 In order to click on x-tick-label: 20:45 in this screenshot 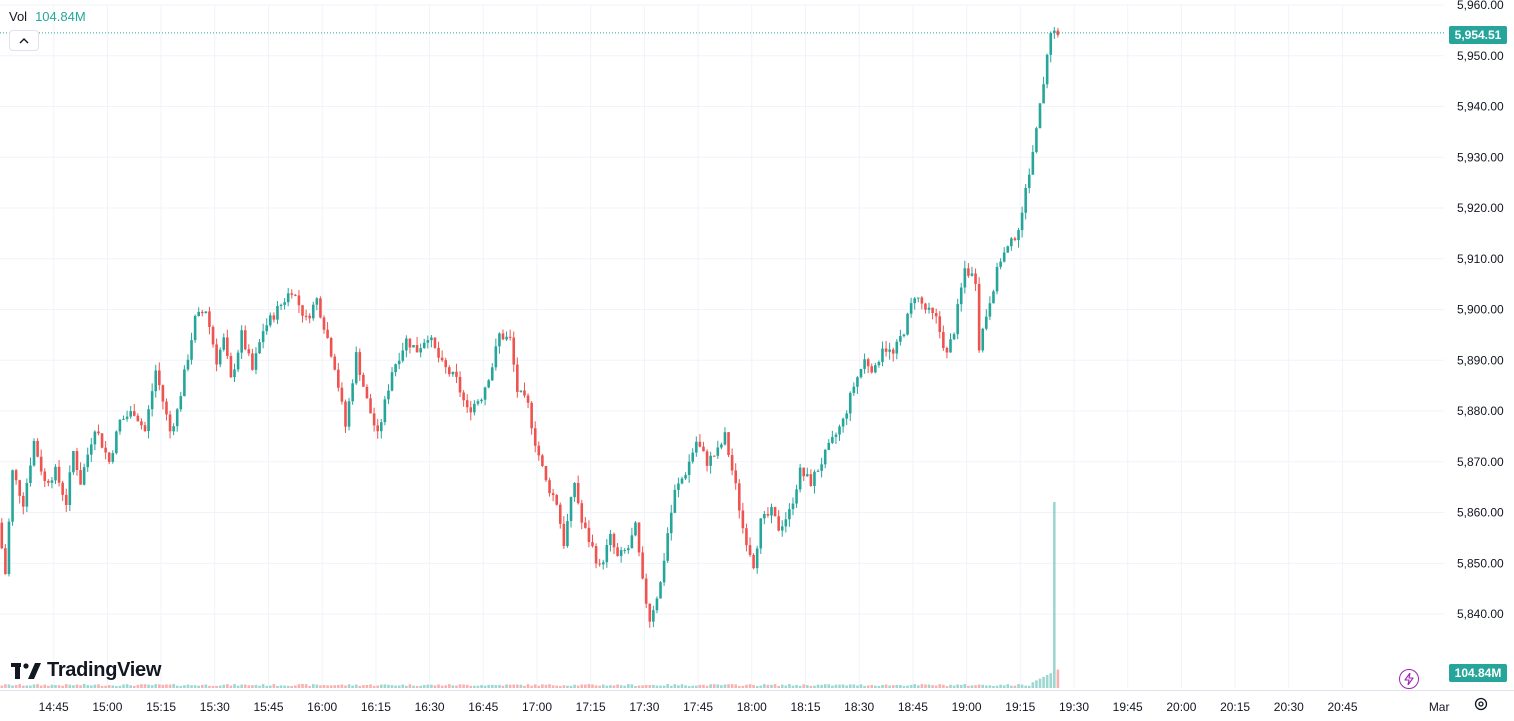, I will do `click(1342, 707)`.